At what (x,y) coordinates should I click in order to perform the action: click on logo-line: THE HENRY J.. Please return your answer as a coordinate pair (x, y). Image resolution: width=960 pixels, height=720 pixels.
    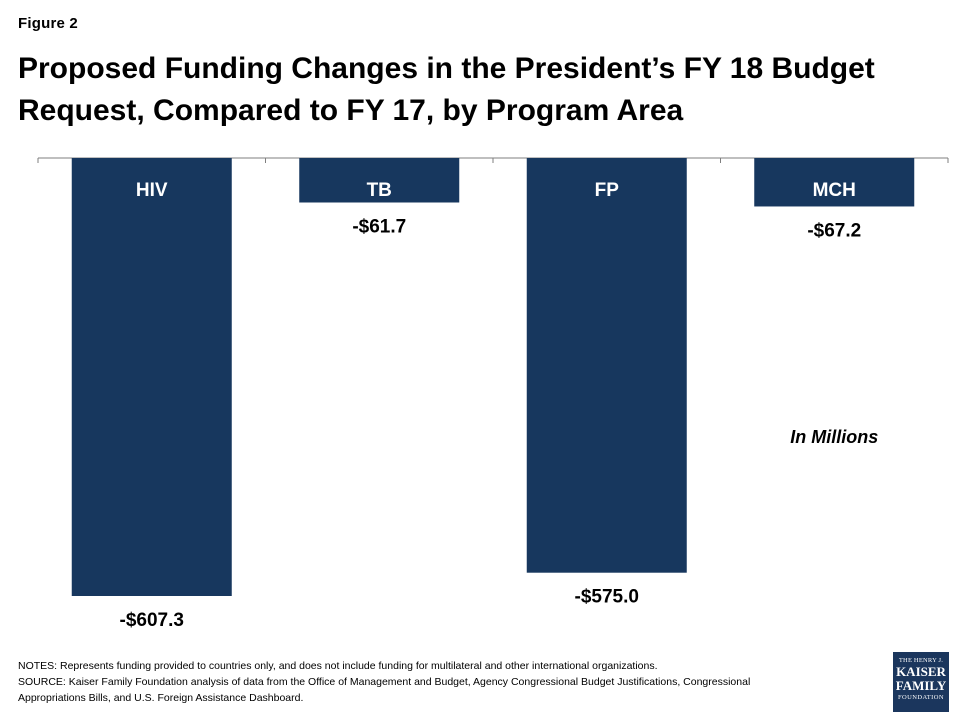
    Looking at the image, I should click on (921, 660).